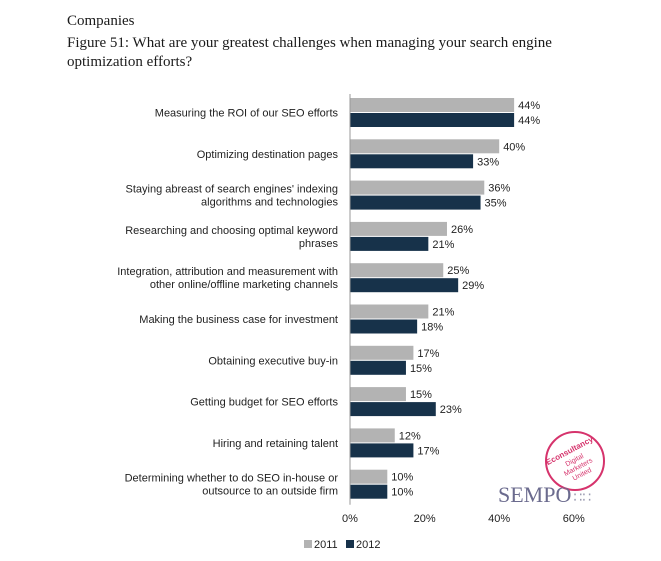 The width and height of the screenshot is (661, 561). Describe the element at coordinates (428, 354) in the screenshot. I see `value-label-2011-6: 17%` at that location.